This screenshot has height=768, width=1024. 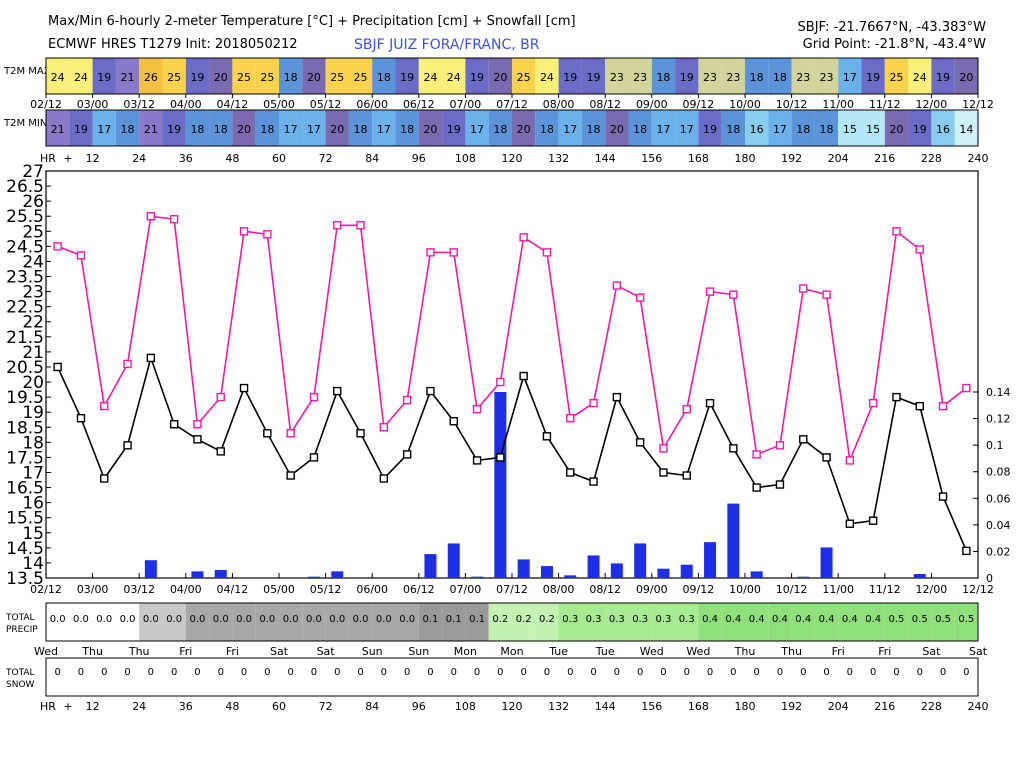 What do you see at coordinates (466, 104) in the screenshot?
I see `date-label: 07/00` at bounding box center [466, 104].